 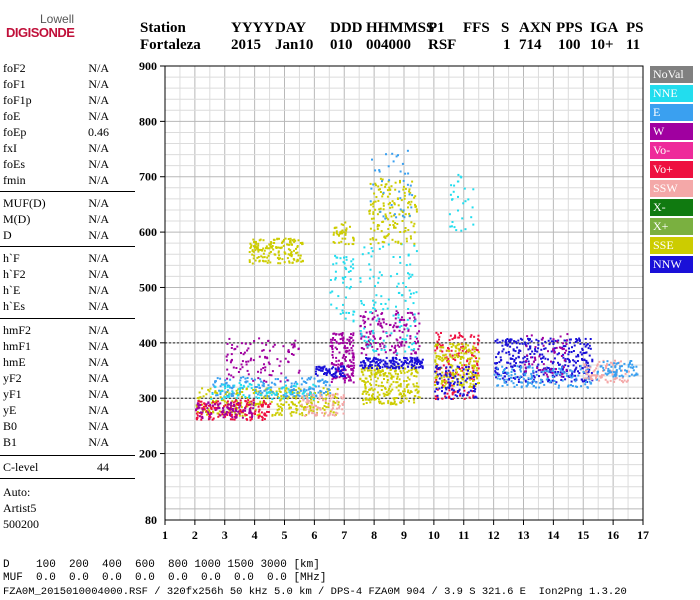 What do you see at coordinates (148, 121) in the screenshot?
I see `y-tick-label: 800` at bounding box center [148, 121].